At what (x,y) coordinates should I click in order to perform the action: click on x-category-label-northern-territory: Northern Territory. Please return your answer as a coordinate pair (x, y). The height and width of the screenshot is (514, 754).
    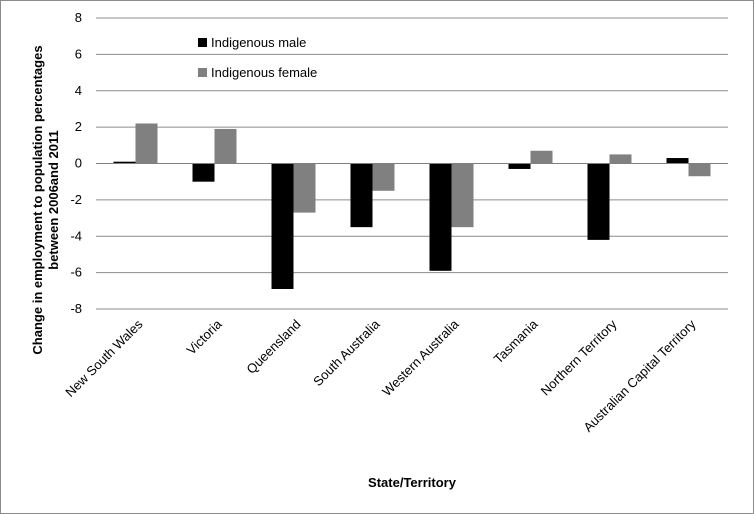
    Looking at the image, I should click on (579, 357).